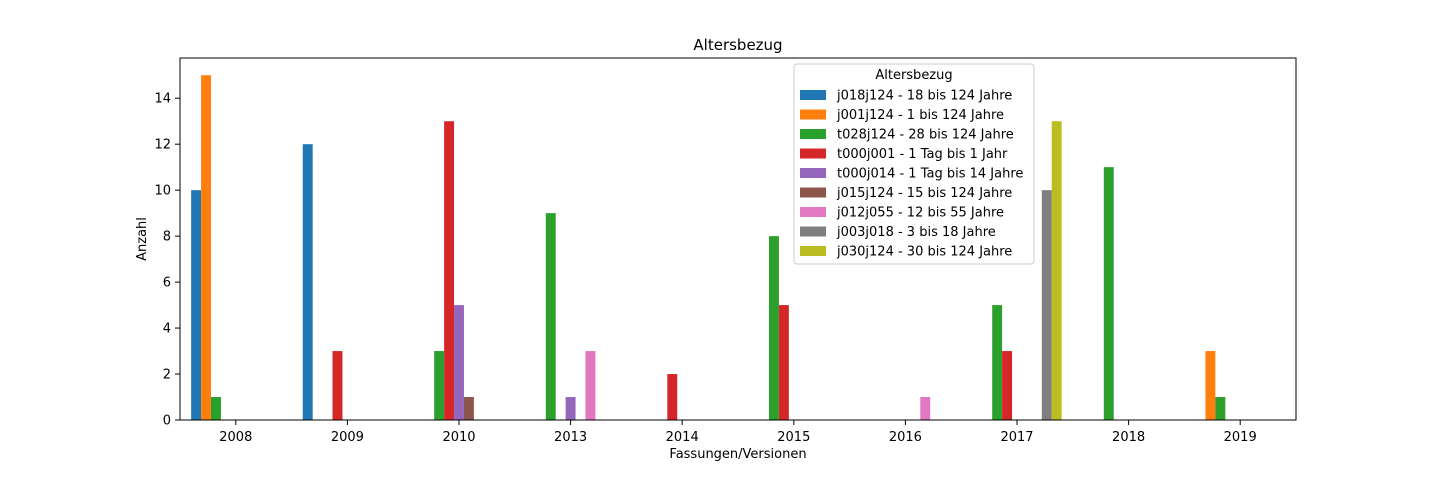 The height and width of the screenshot is (480, 1440). I want to click on legend-title: Altersbezug, so click(913, 75).